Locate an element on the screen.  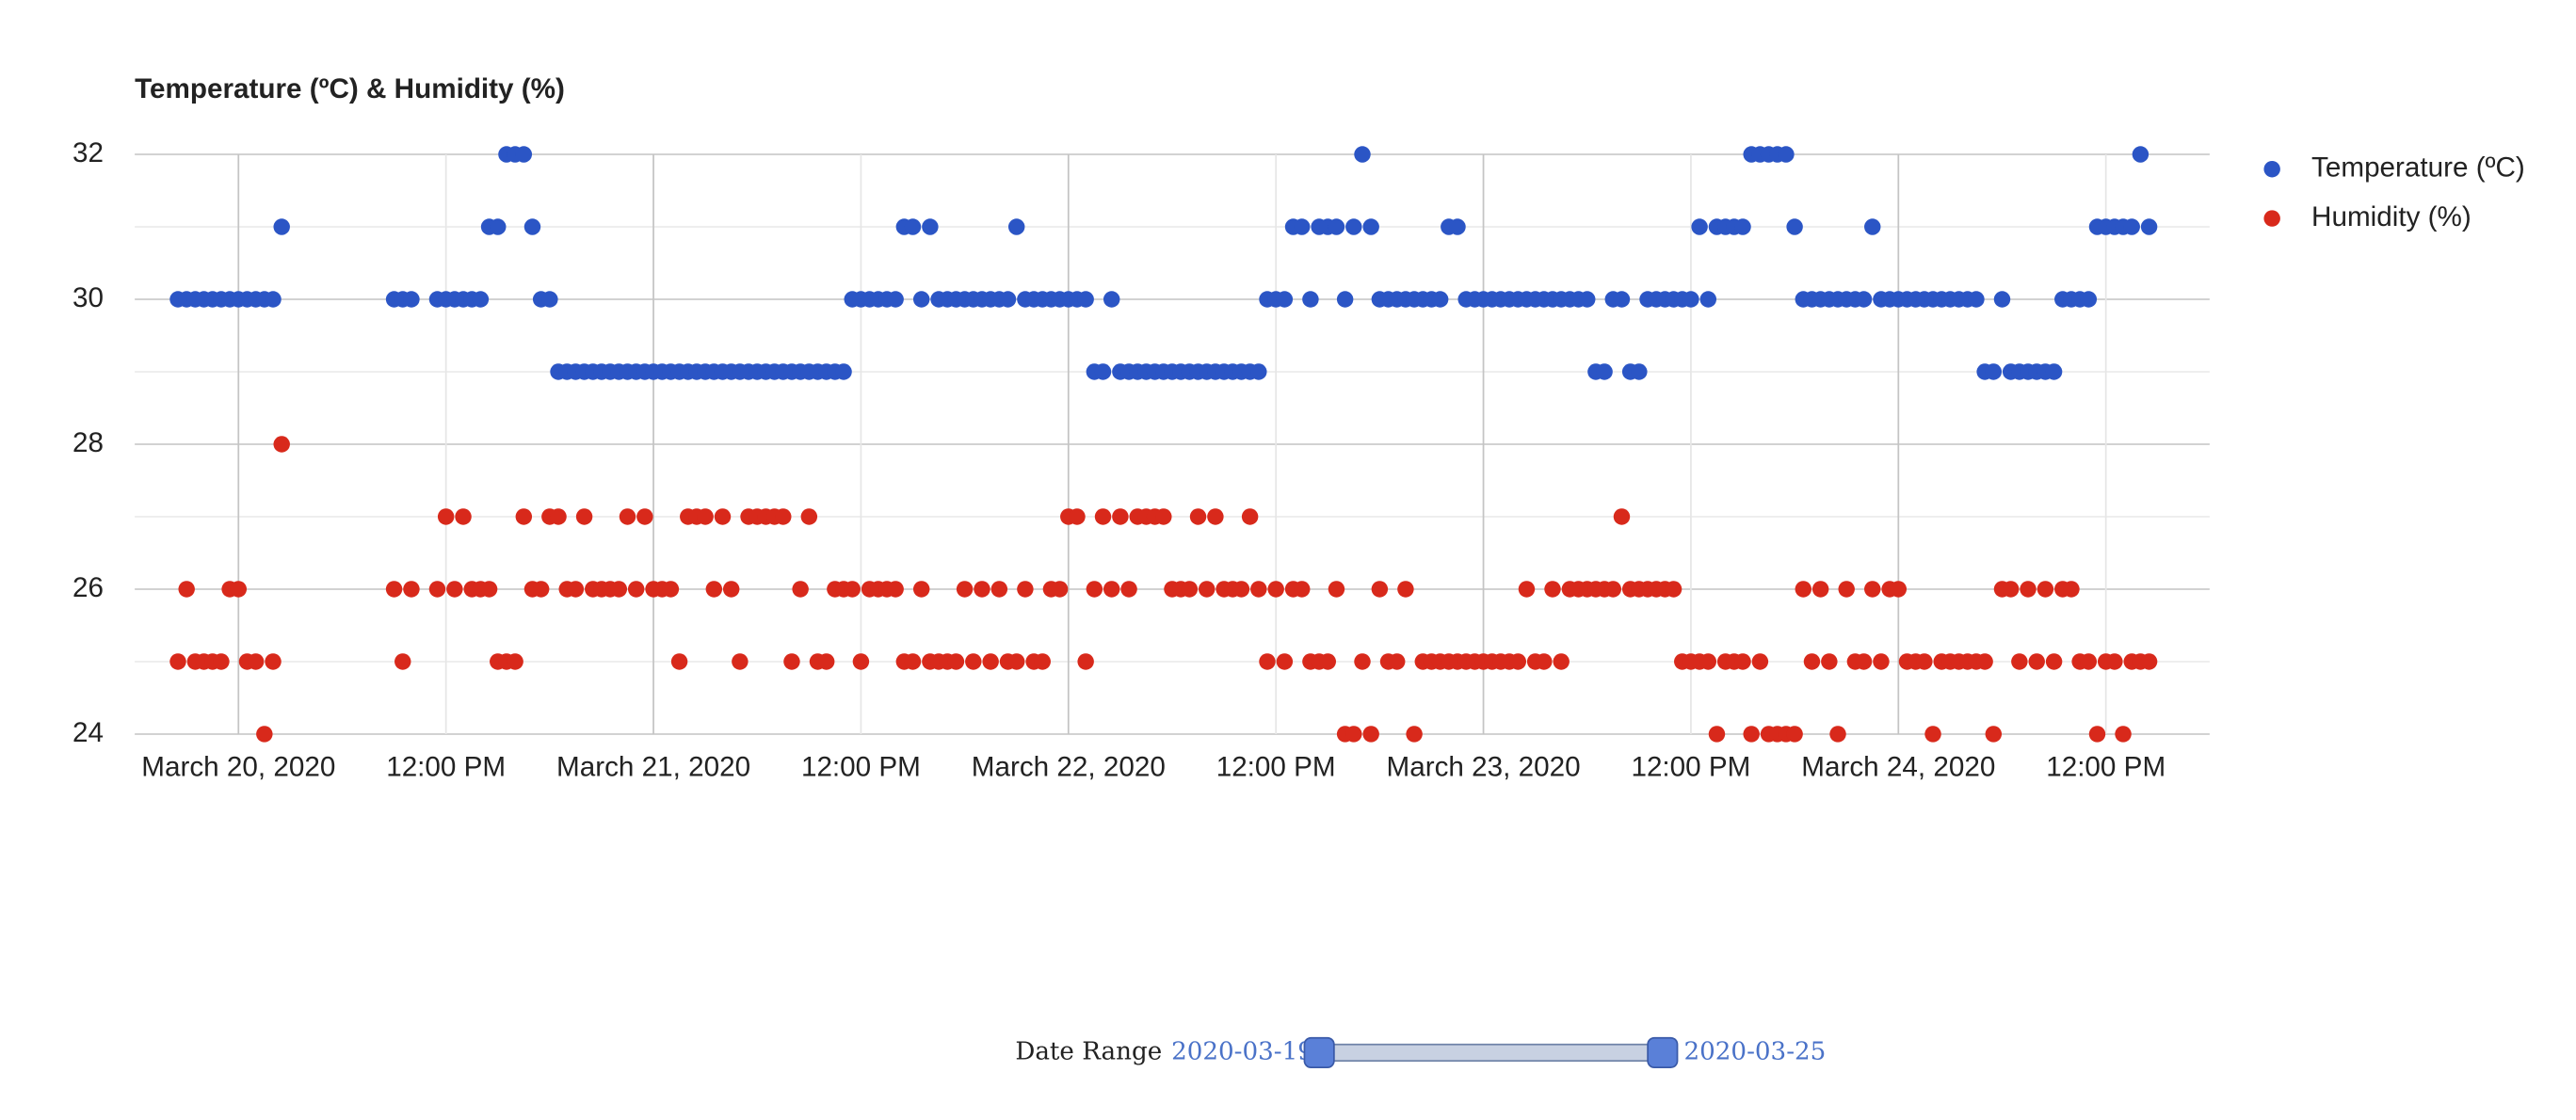
legend-label: Humidity (%) is located at coordinates (2391, 216).